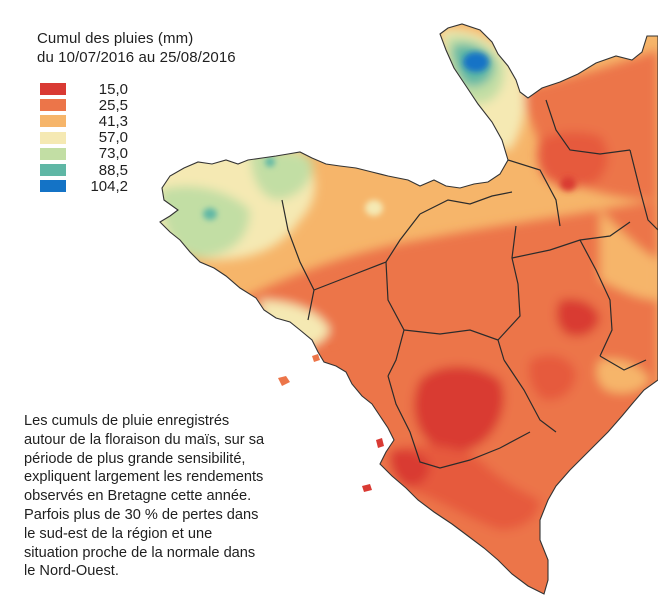  I want to click on legend-label: 73,0, so click(113, 154).